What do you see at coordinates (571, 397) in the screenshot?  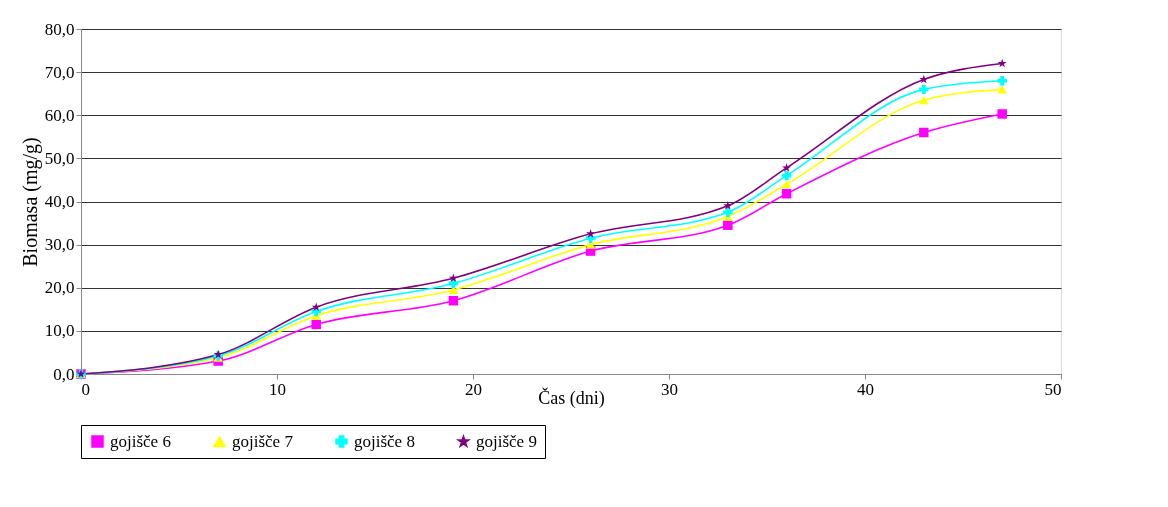 I see `x-axis-title: Čas (dni)` at bounding box center [571, 397].